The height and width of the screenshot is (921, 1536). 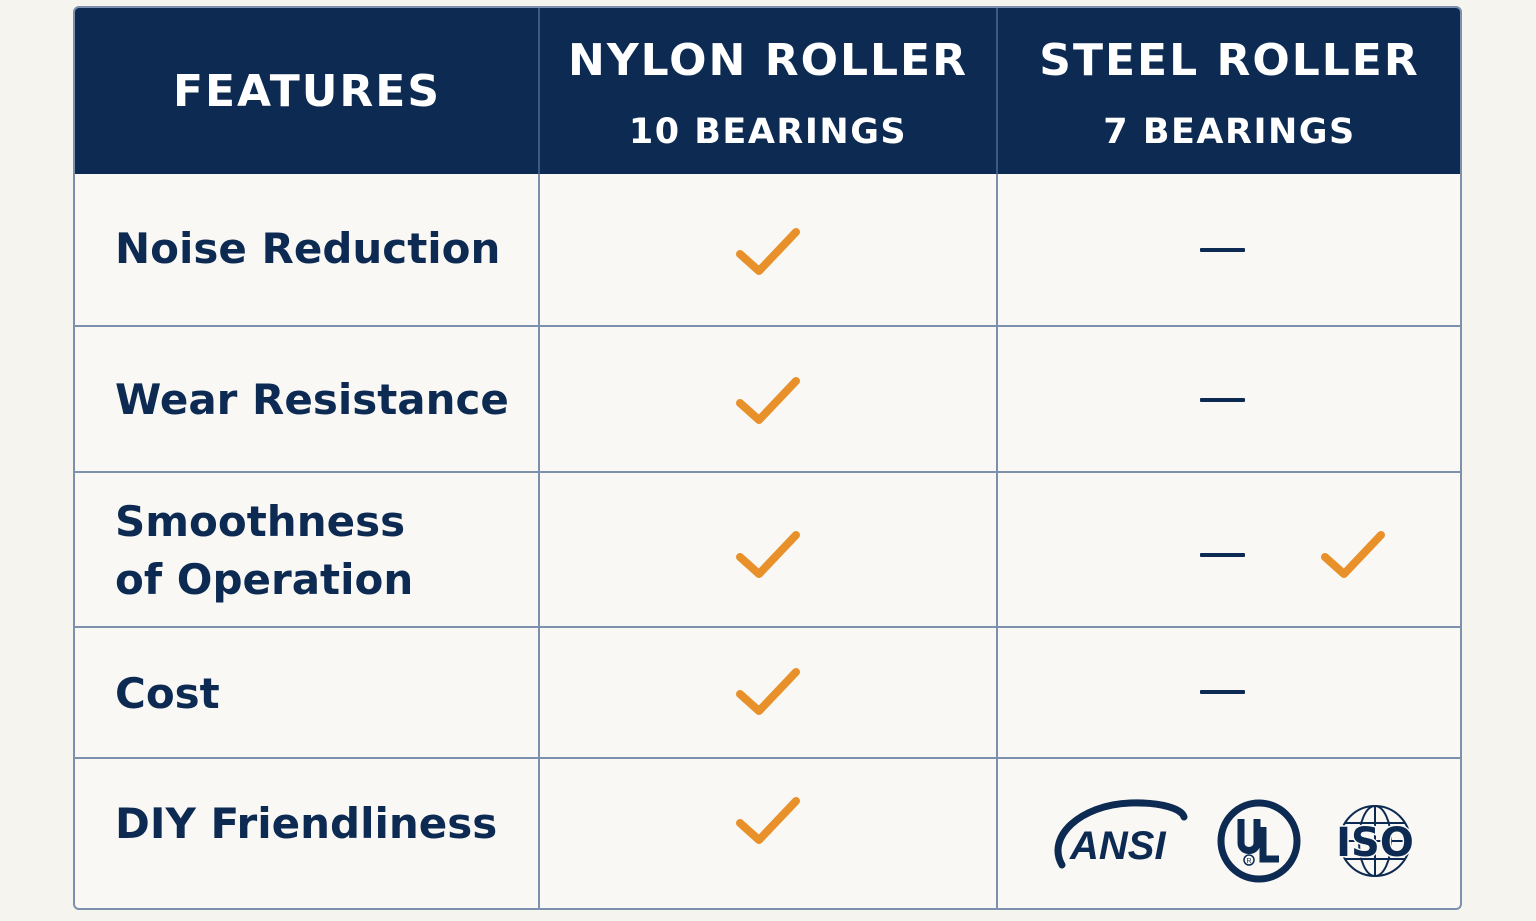 I want to click on steel-roller-heading: STEEL ROLLER, so click(x=1229, y=60).